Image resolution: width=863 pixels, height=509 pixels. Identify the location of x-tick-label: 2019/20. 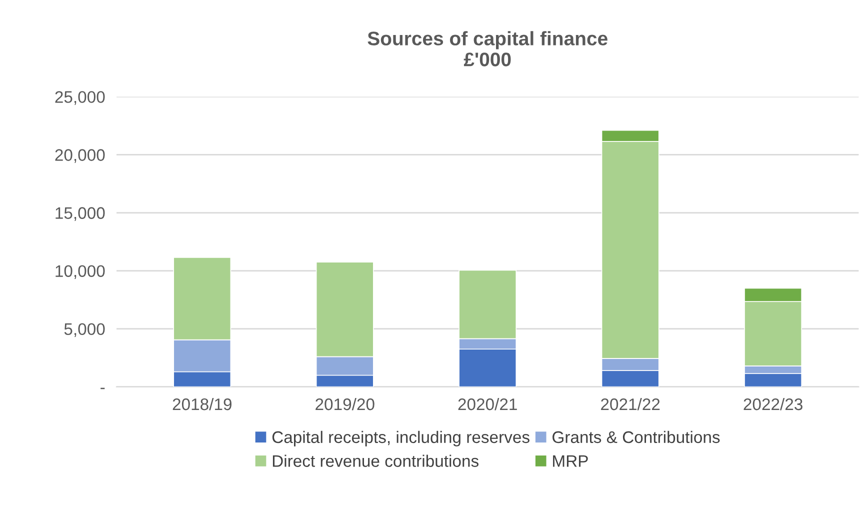
(345, 404).